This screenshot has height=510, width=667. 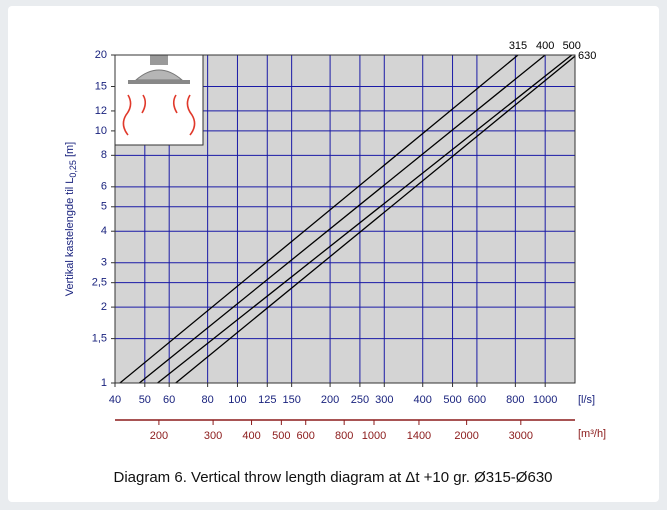 What do you see at coordinates (466, 436) in the screenshot?
I see `x2-tick-label: 2000` at bounding box center [466, 436].